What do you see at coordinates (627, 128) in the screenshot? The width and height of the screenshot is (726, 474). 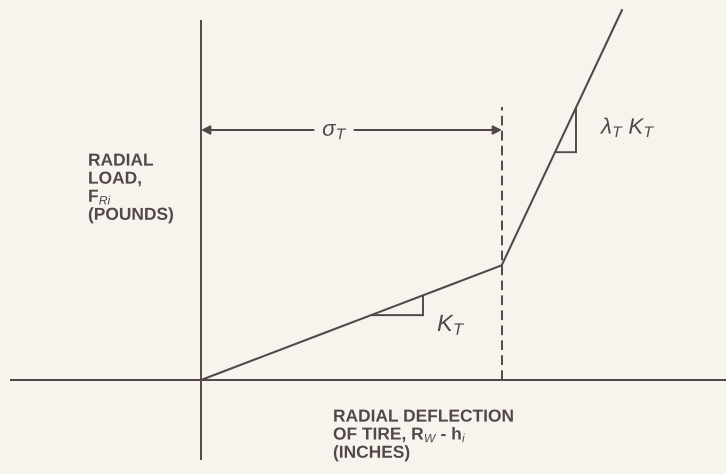 I see `annotation: λ$_{T}$ K$_{T}$` at bounding box center [627, 128].